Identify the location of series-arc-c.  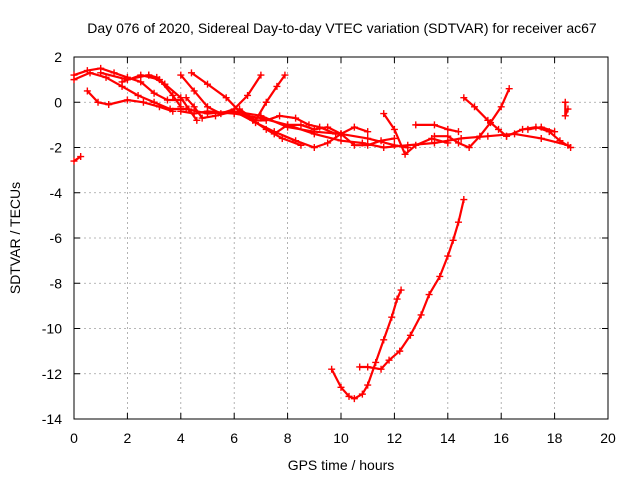
(130, 101).